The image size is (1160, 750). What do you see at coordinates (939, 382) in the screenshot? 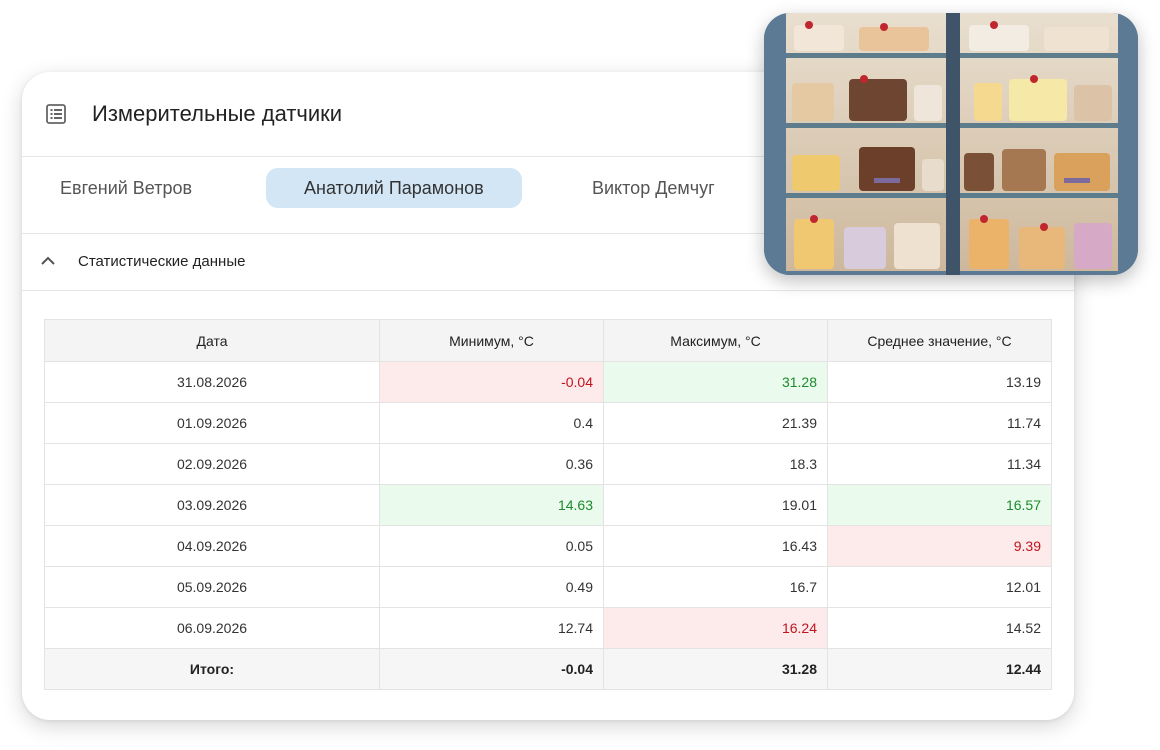
I see `cell-avg: 13.19` at bounding box center [939, 382].